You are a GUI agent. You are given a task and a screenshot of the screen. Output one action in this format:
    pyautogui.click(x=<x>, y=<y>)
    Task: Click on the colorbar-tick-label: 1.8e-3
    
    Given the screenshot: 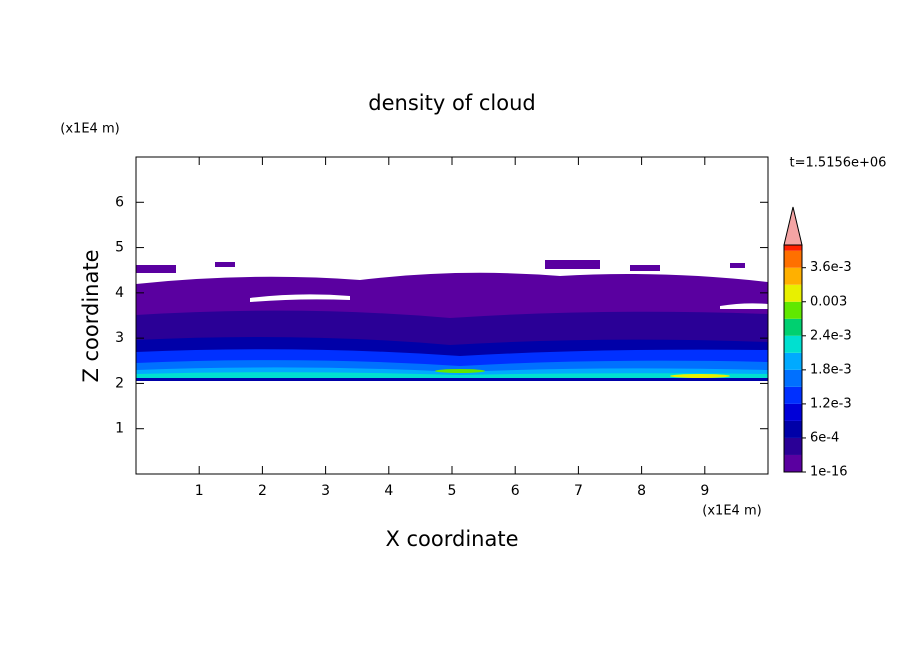 What is the action you would take?
    pyautogui.click(x=831, y=369)
    